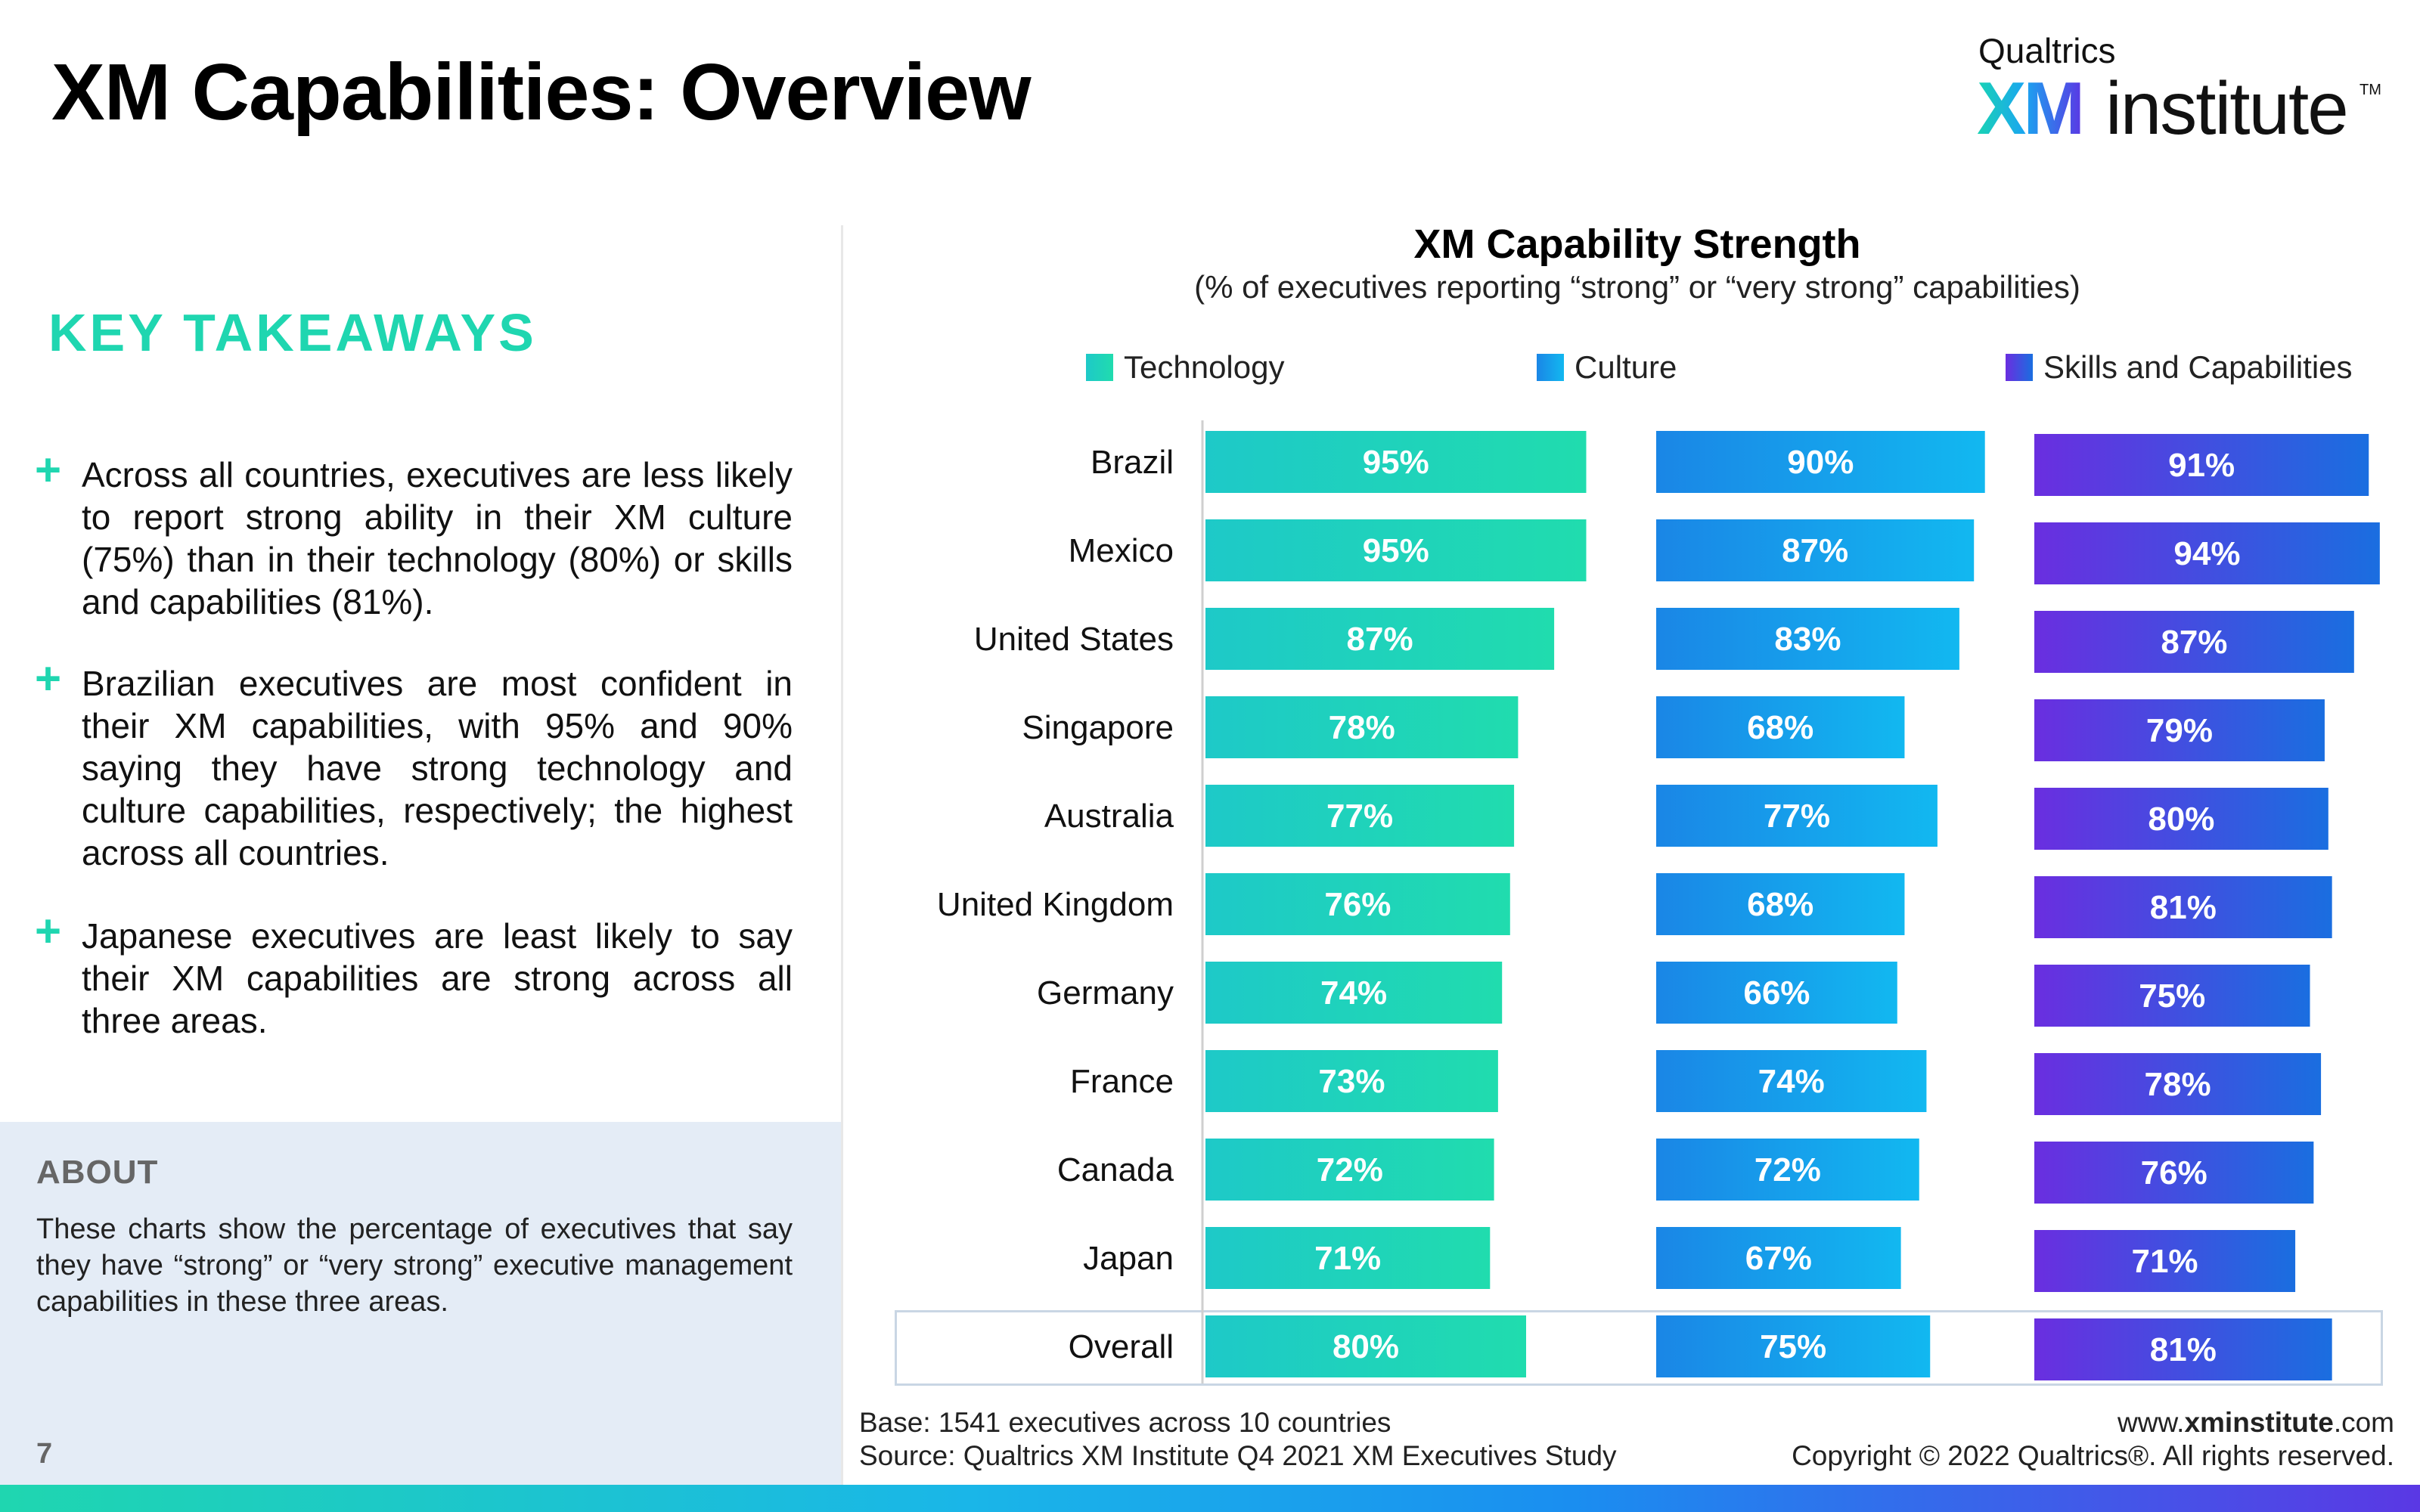  What do you see at coordinates (1132, 462) in the screenshot?
I see `category-label: Brazil` at bounding box center [1132, 462].